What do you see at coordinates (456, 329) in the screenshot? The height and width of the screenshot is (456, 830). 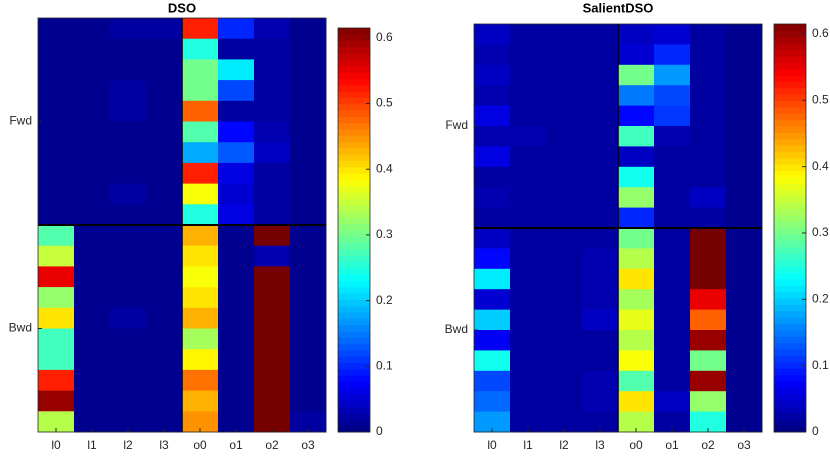 I see `y-tick-label: Bwd` at bounding box center [456, 329].